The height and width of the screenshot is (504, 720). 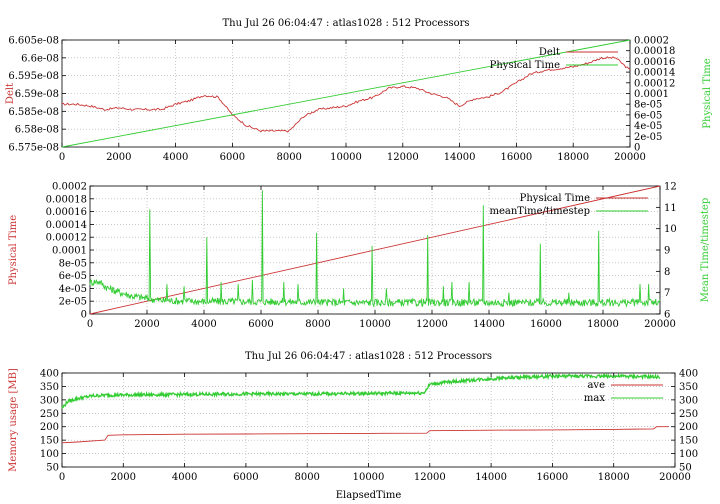 I want to click on y-tick-label-left: 2e-05, so click(x=73, y=302).